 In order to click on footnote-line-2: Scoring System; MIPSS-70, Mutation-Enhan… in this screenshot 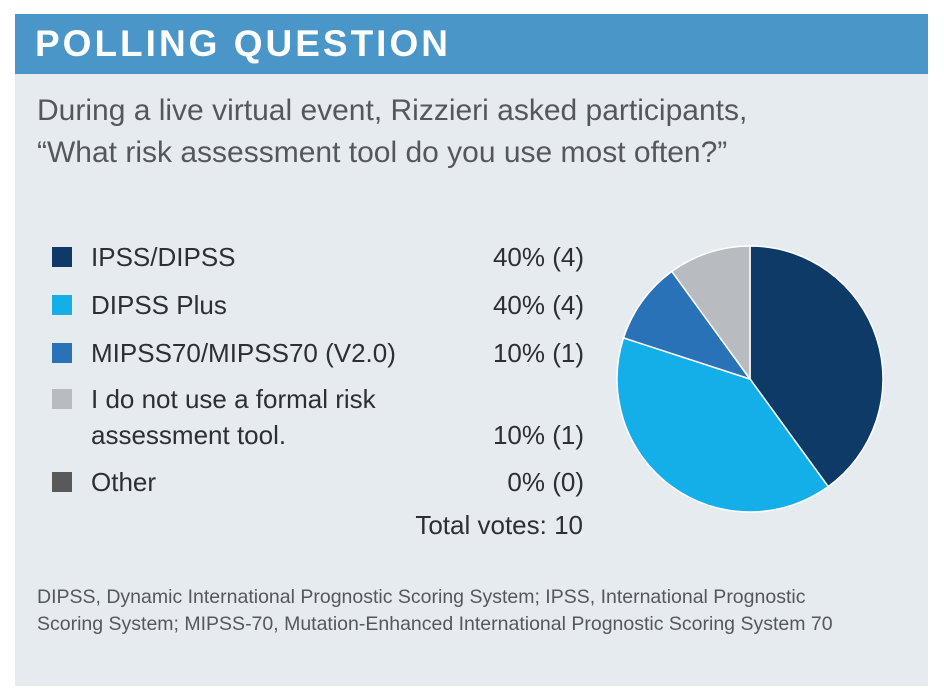, I will do `click(435, 624)`.